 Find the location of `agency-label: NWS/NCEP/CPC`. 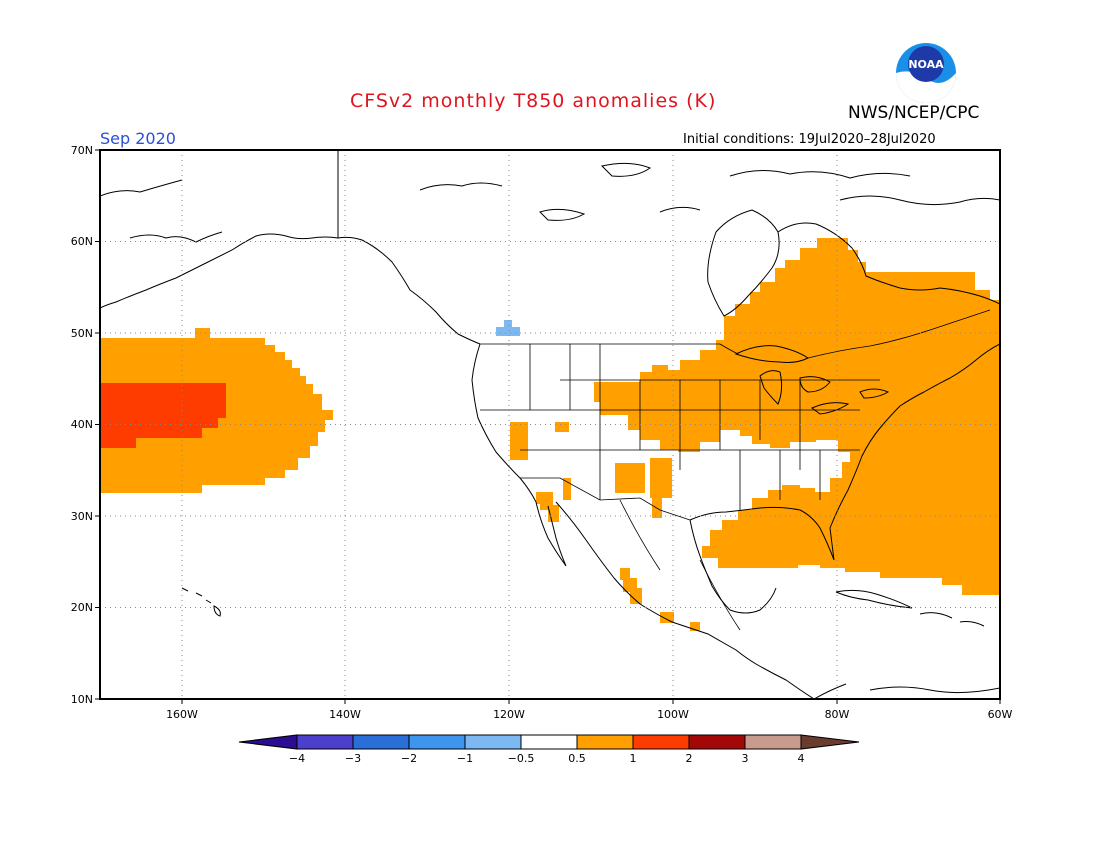

agency-label: NWS/NCEP/CPC is located at coordinates (914, 113).